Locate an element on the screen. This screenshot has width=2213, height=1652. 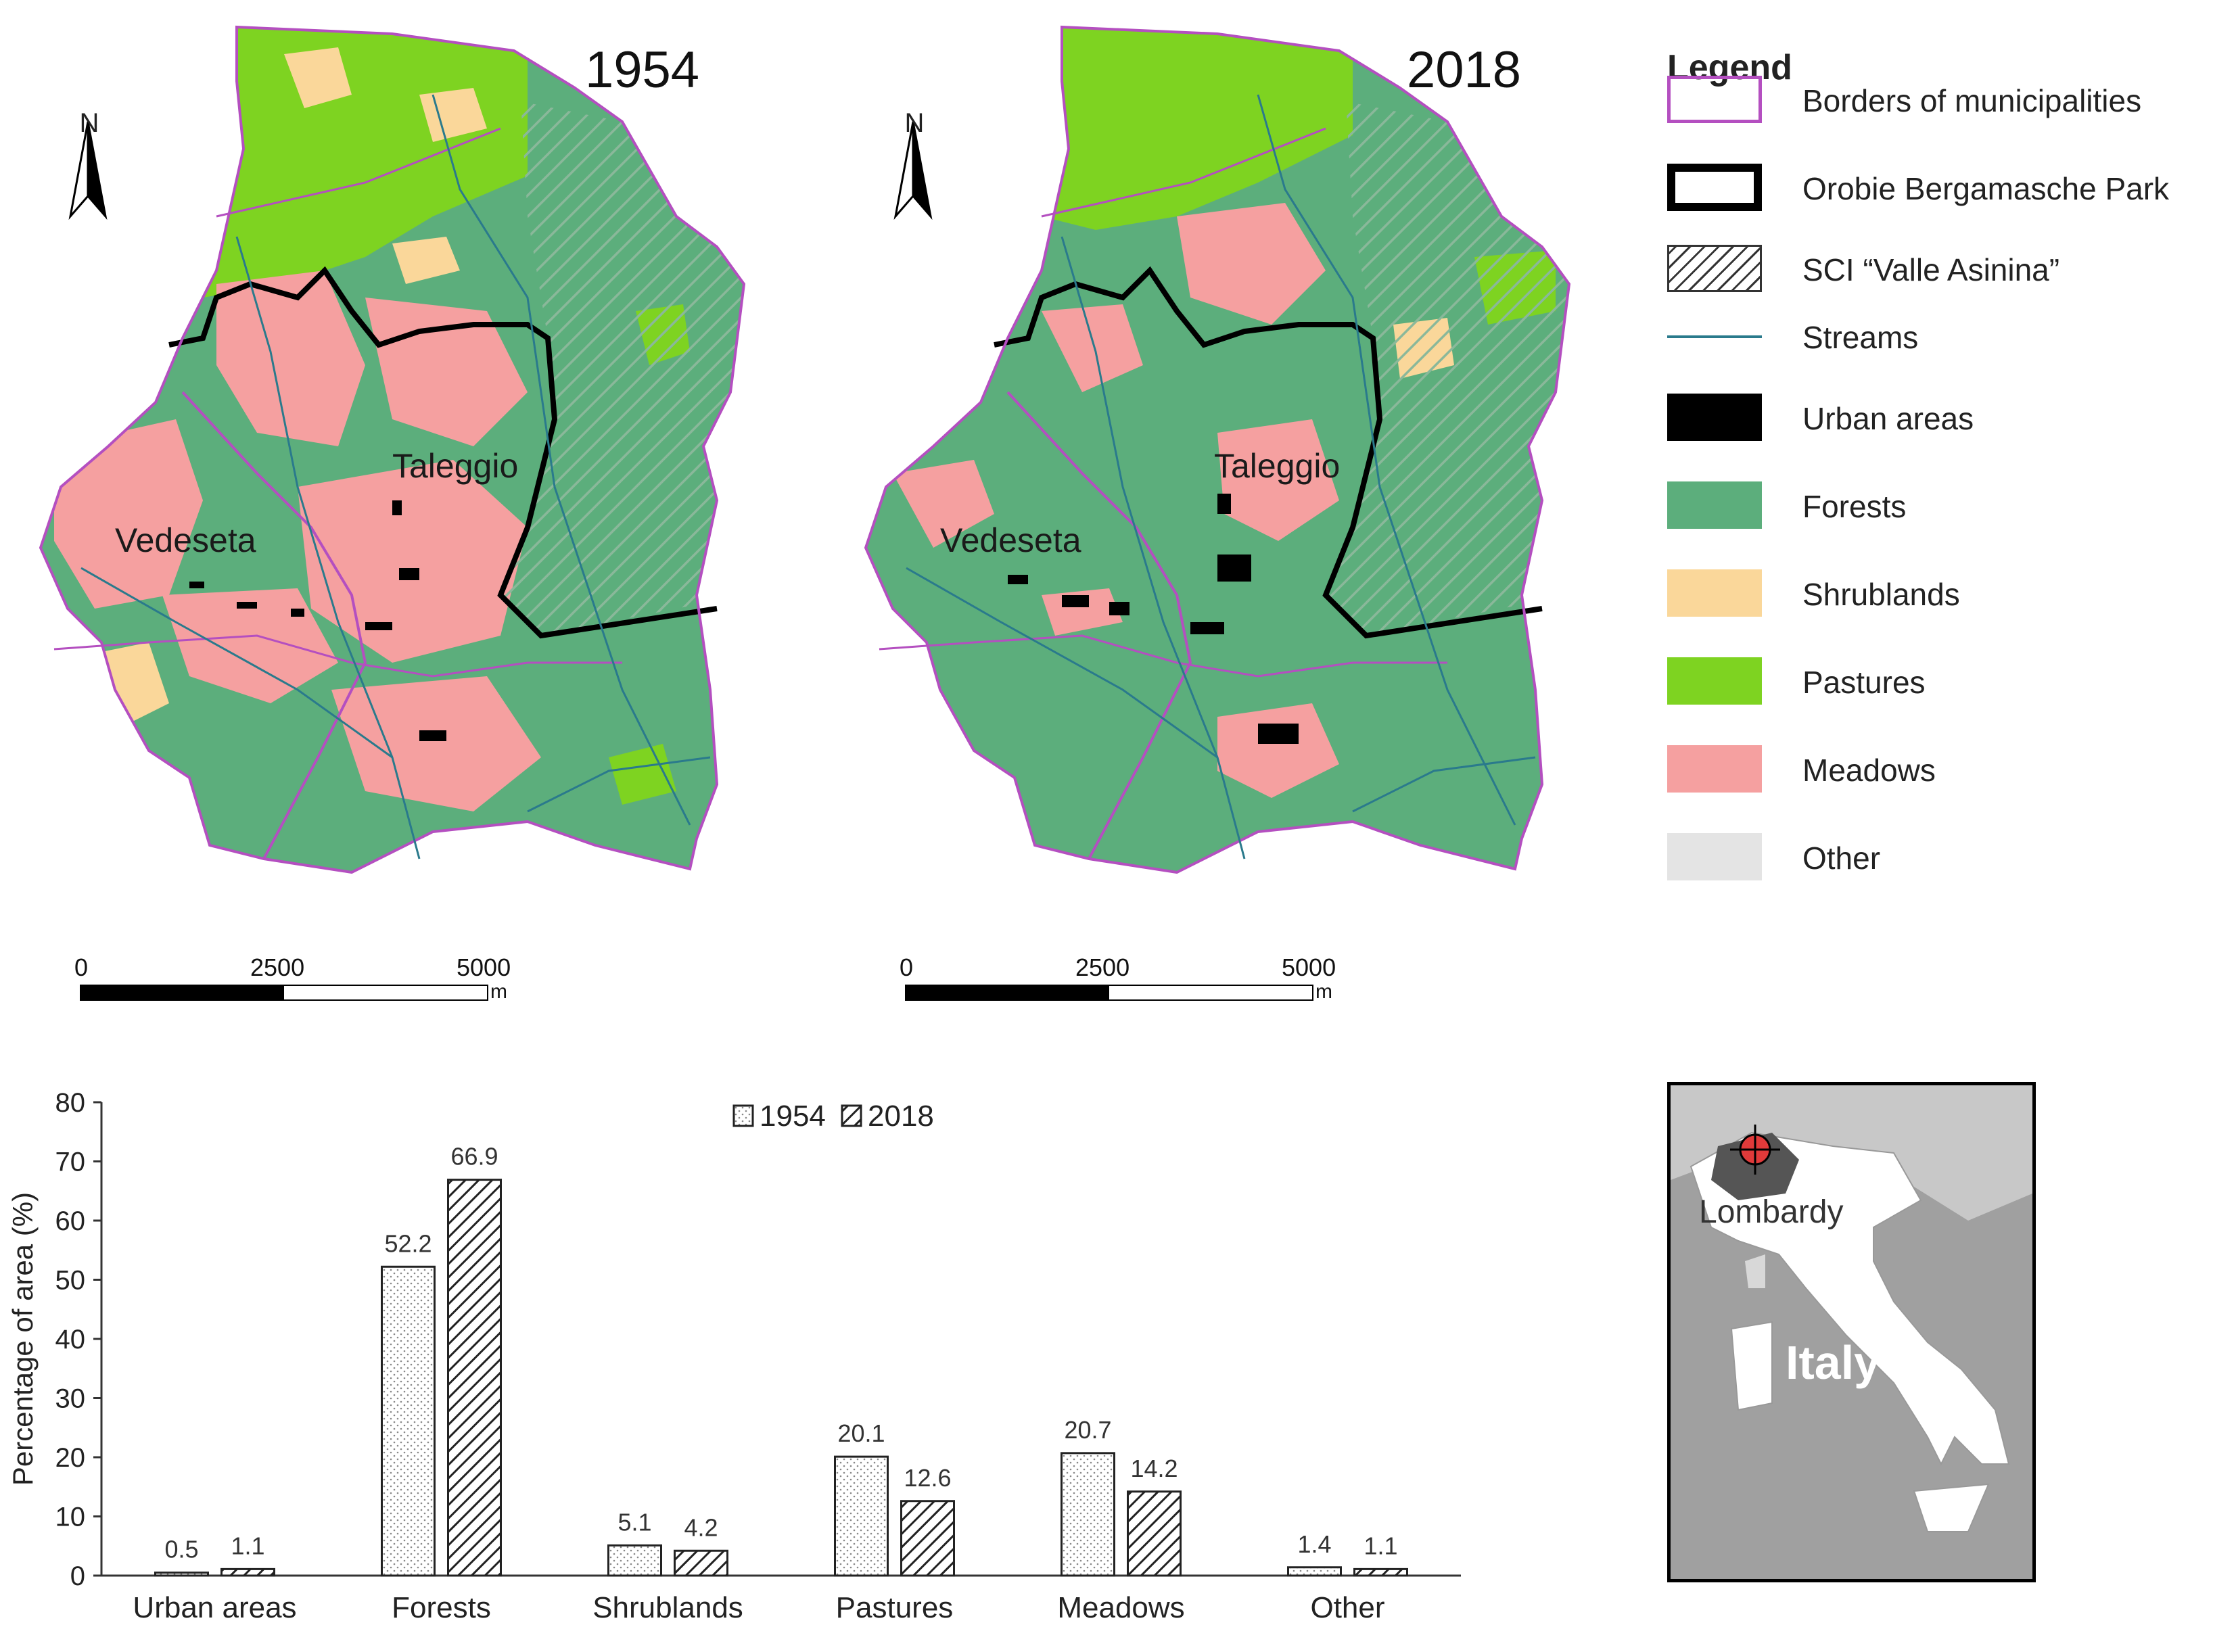
y-tick-label: 10 is located at coordinates (70, 1517).